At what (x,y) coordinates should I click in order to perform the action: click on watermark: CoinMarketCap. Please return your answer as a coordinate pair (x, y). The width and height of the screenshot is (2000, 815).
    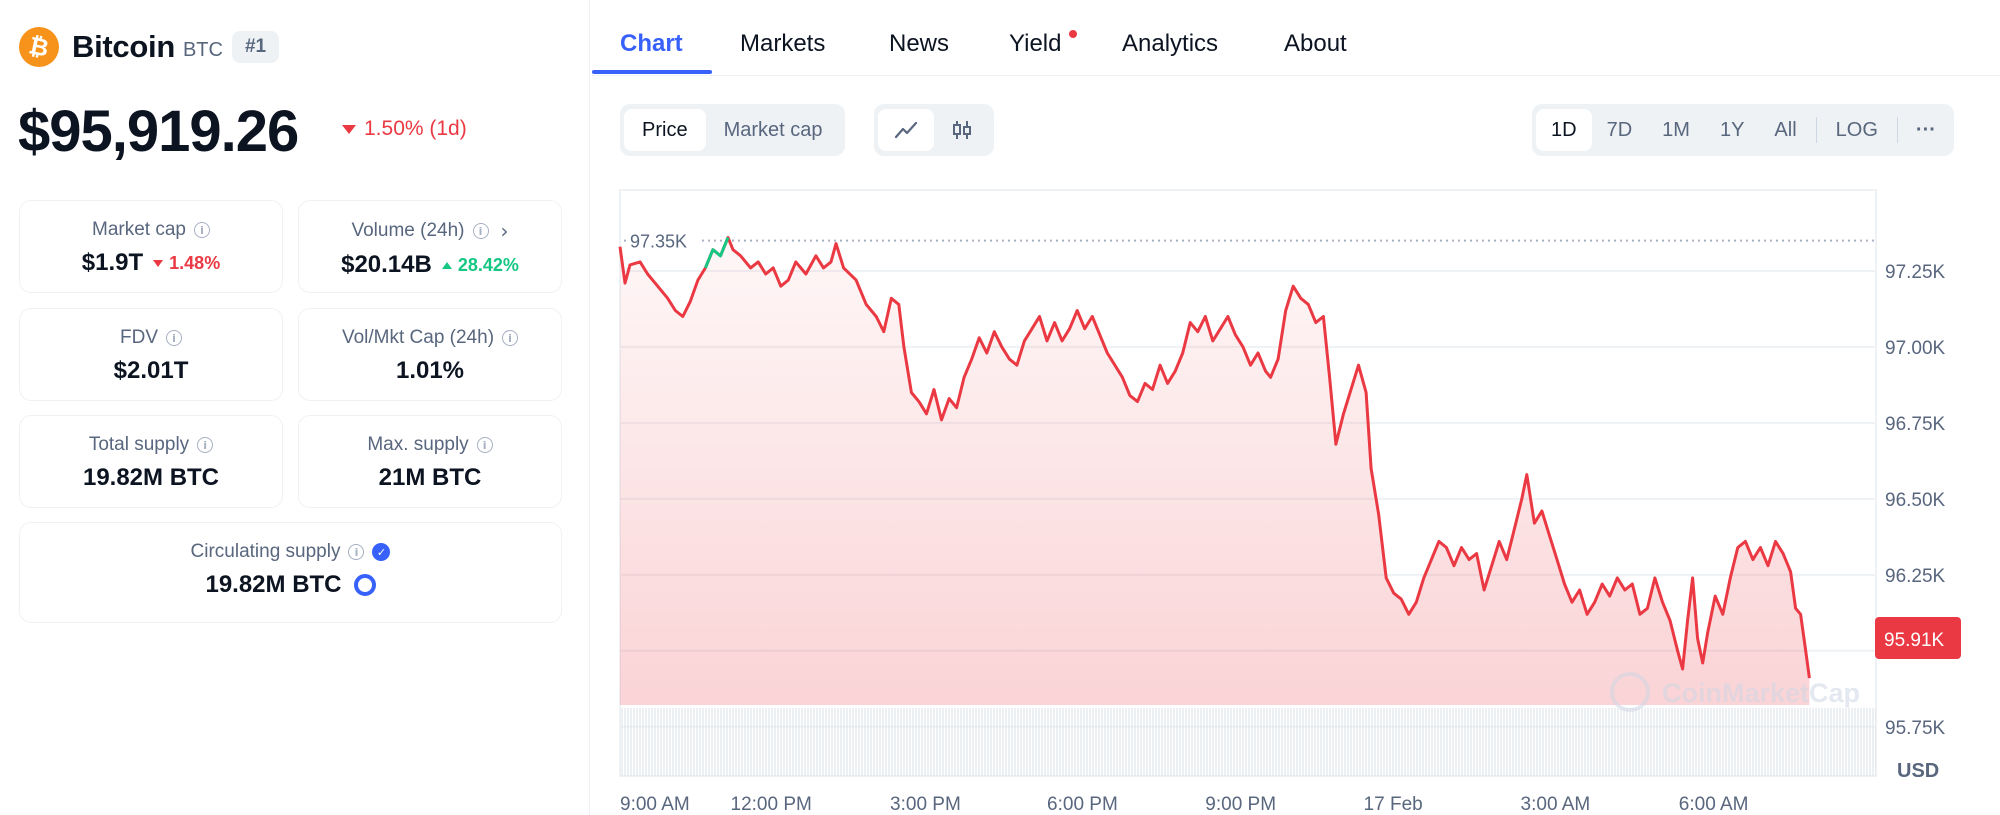
    Looking at the image, I should click on (1735, 692).